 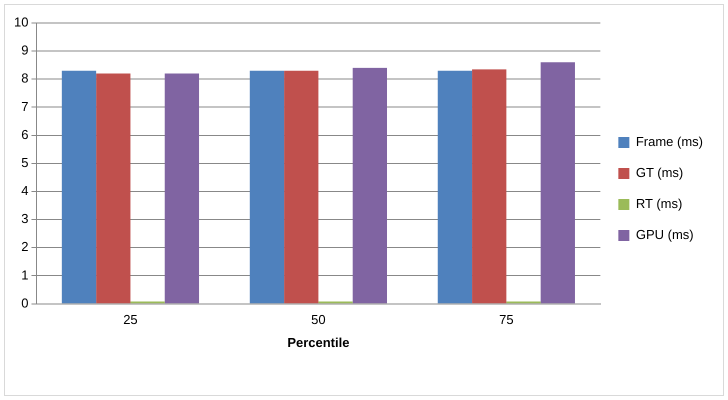 I want to click on y-tick-label: 1, so click(x=24, y=274).